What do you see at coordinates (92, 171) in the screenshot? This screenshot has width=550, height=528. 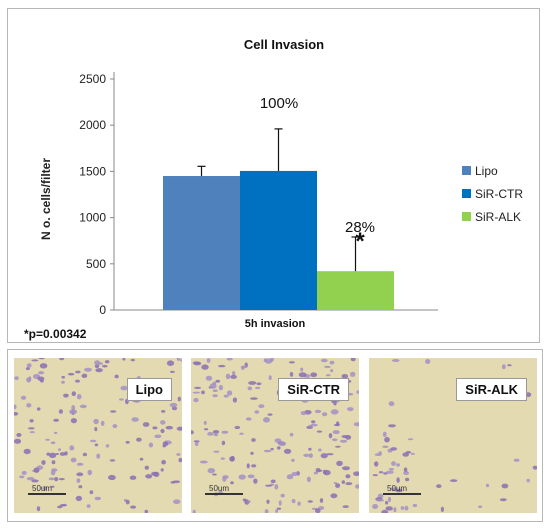 I see `y-tick-label: 1500` at bounding box center [92, 171].